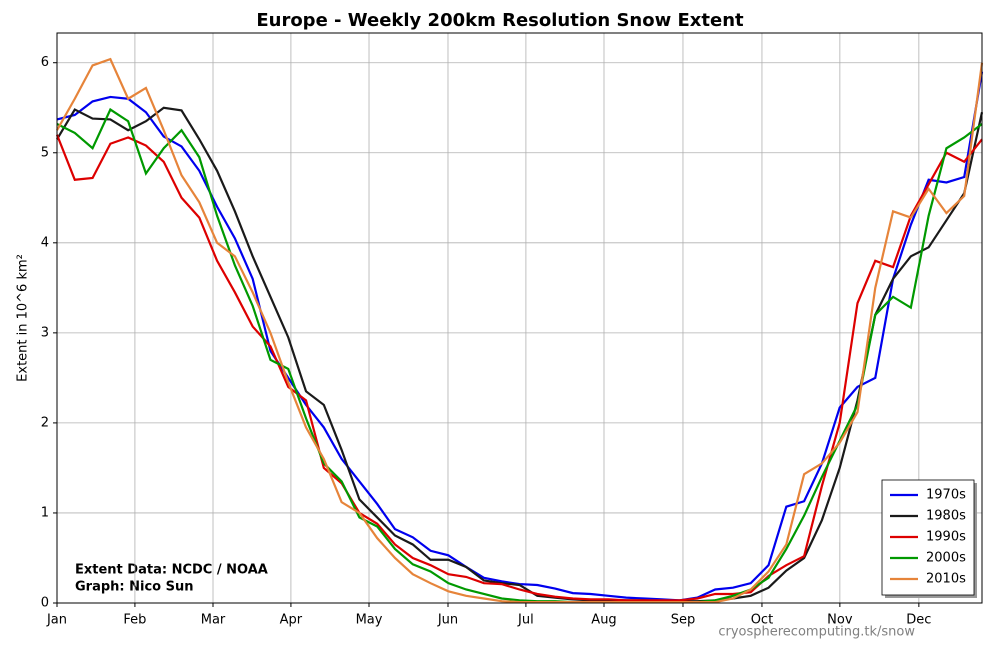 The image size is (1000, 650). What do you see at coordinates (45, 332) in the screenshot?
I see `y-tick-label: 3` at bounding box center [45, 332].